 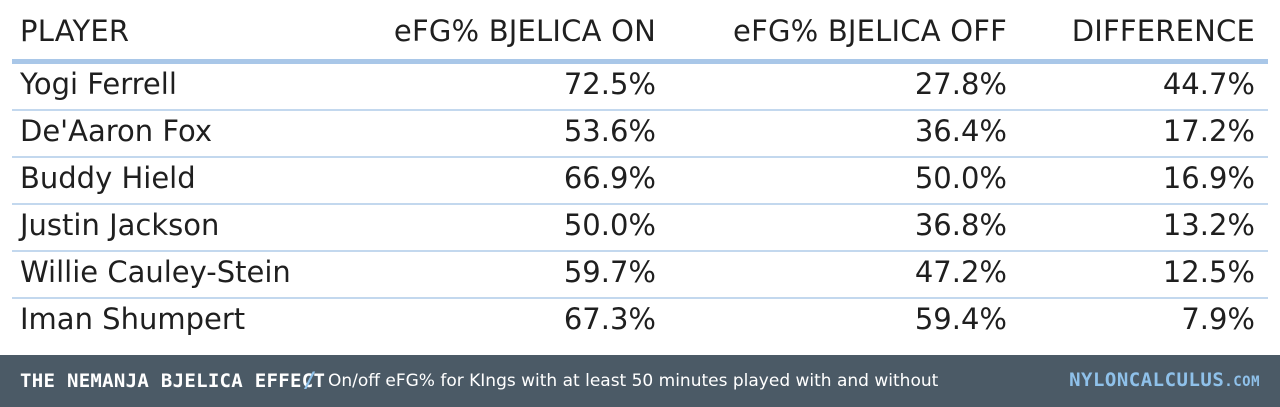 I want to click on table-row: Justin Jackson 50.0% 36.8% 13.2%, so click(x=640, y=228).